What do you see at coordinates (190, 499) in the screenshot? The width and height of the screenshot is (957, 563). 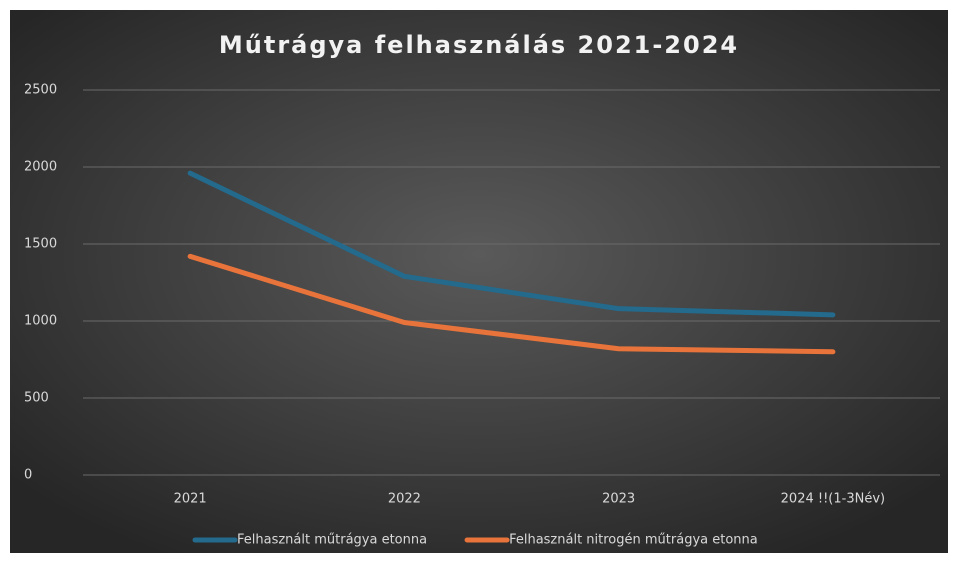 I see `x-tick-label: 2021` at bounding box center [190, 499].